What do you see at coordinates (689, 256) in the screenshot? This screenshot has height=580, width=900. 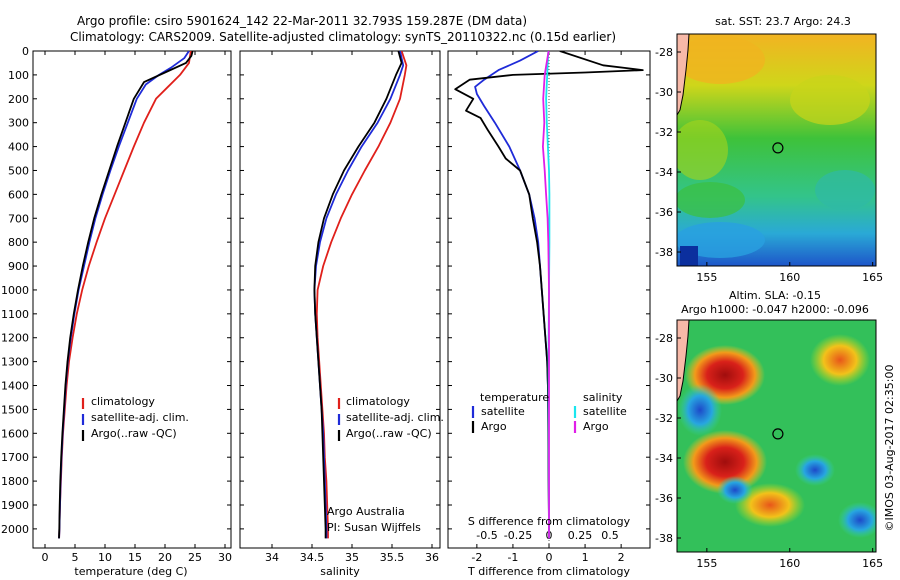 I see `sst-cold-corner` at bounding box center [689, 256].